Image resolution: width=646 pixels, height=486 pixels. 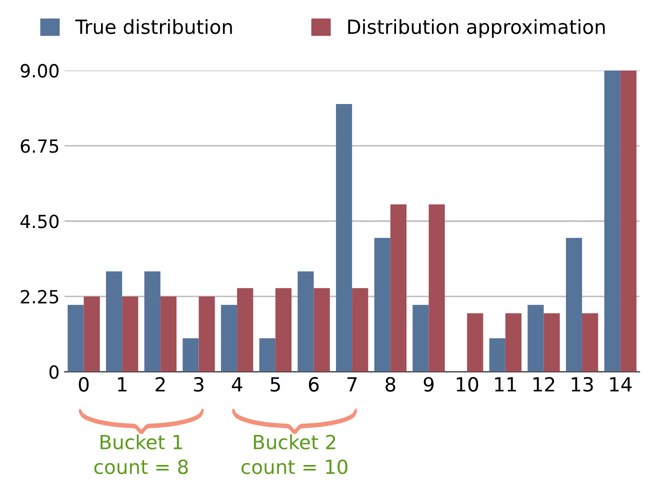 I want to click on x-tick-label: 14, so click(x=621, y=384).